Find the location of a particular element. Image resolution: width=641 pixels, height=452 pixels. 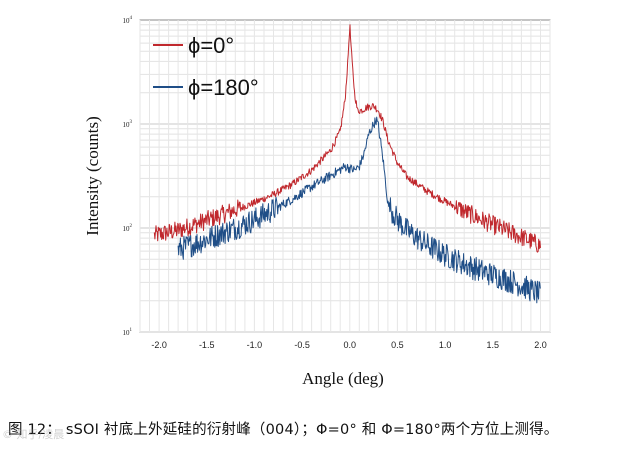

x-ticks: -2.0 -1.5 -1.0 -0.5 0.0 0.5 1.0 1.5 2.0 is located at coordinates (348, 345).